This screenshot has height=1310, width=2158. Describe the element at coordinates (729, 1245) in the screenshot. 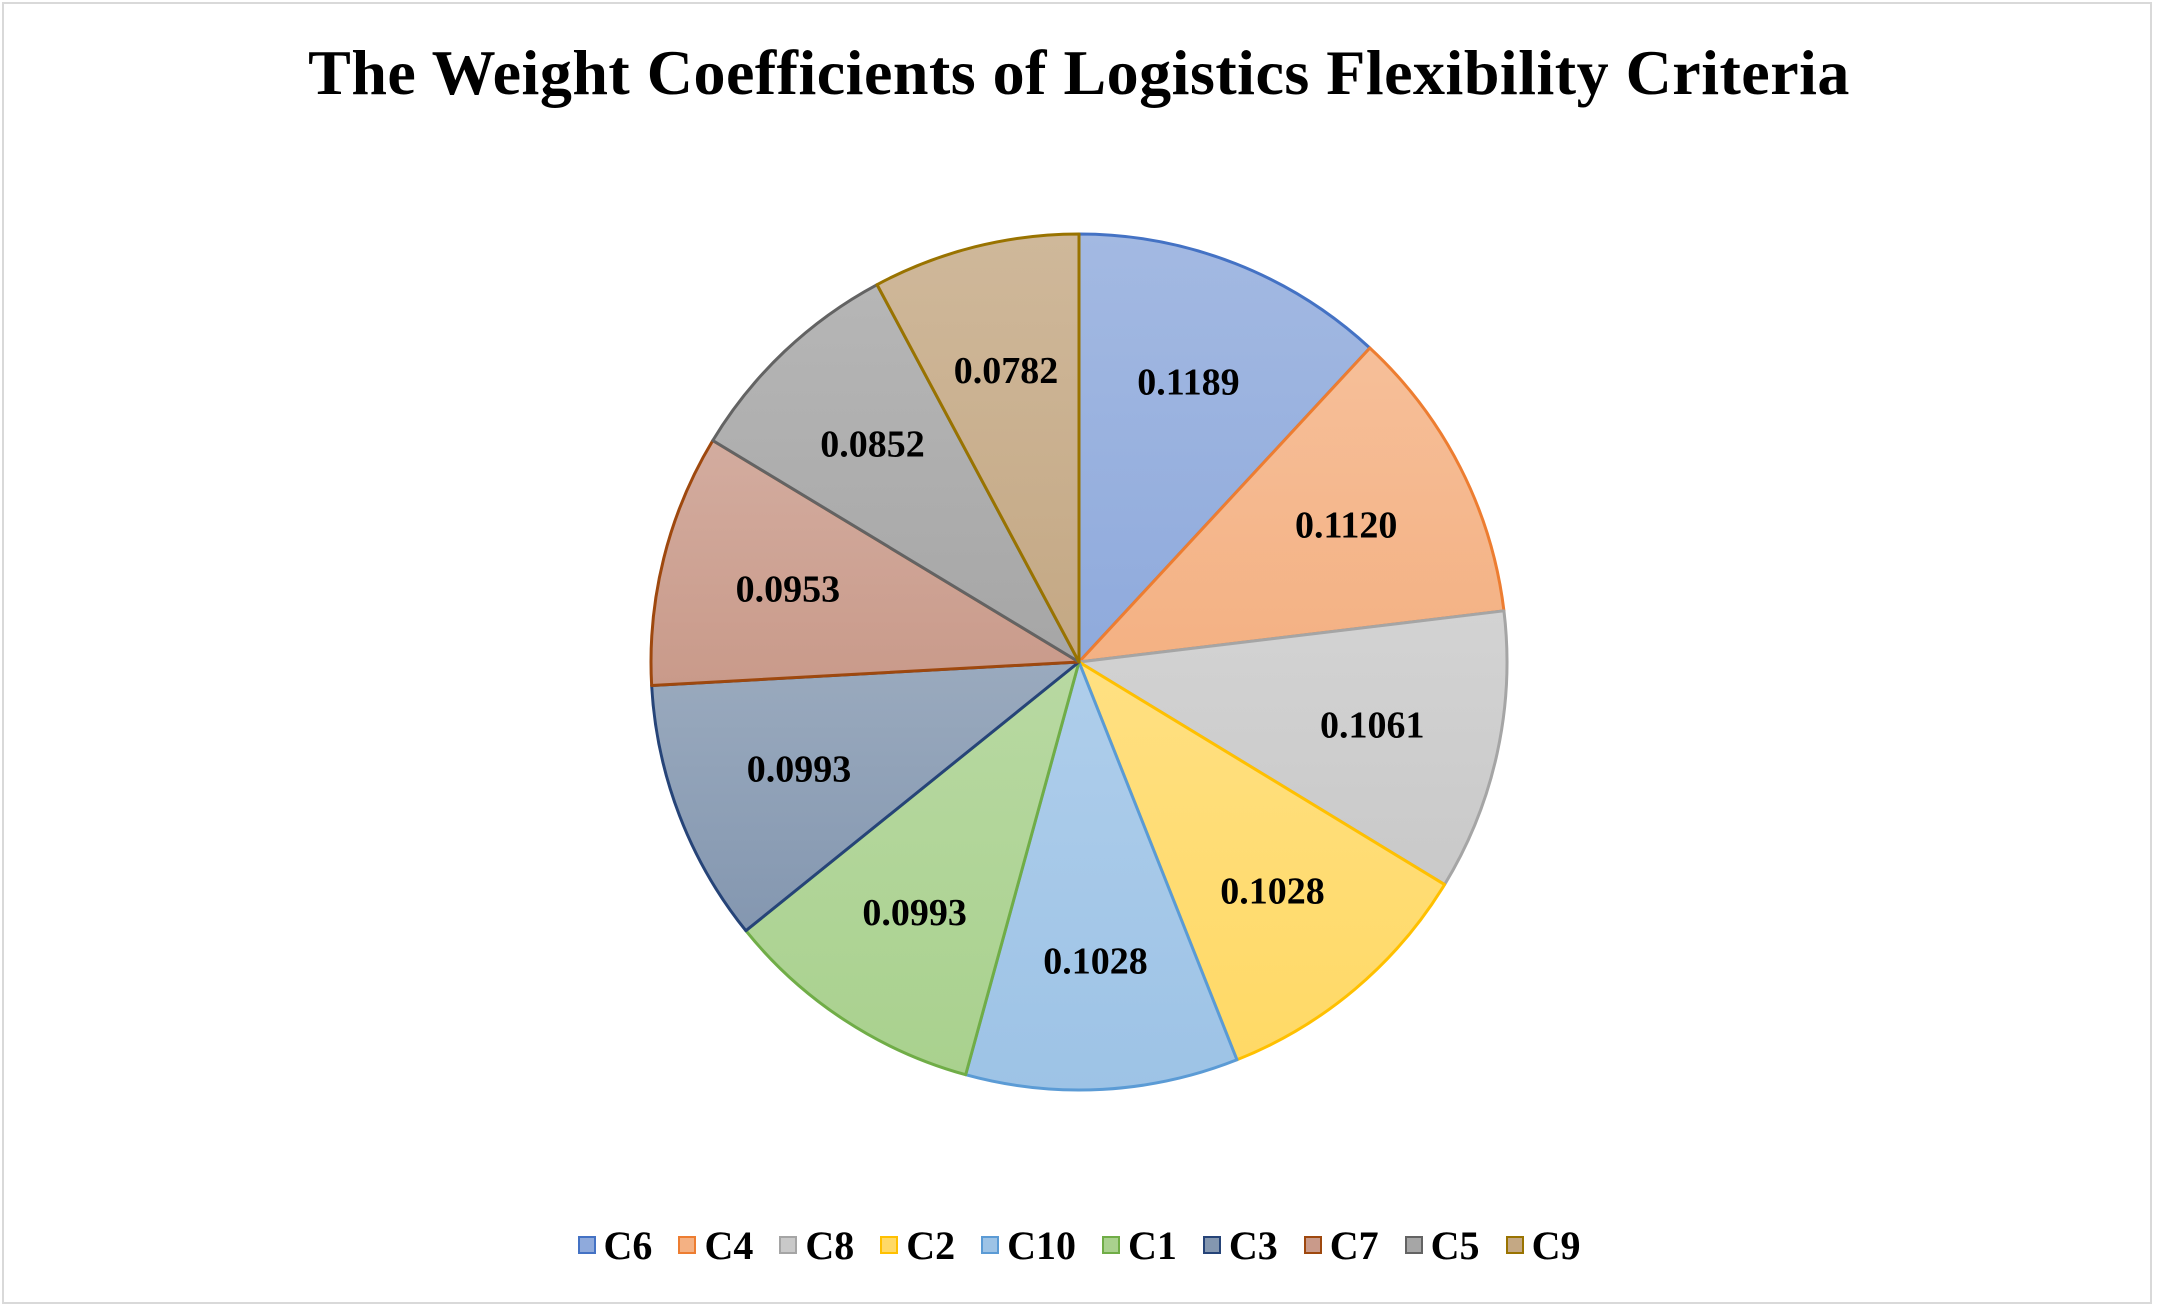

I see `legend-label-c4: C4` at that location.